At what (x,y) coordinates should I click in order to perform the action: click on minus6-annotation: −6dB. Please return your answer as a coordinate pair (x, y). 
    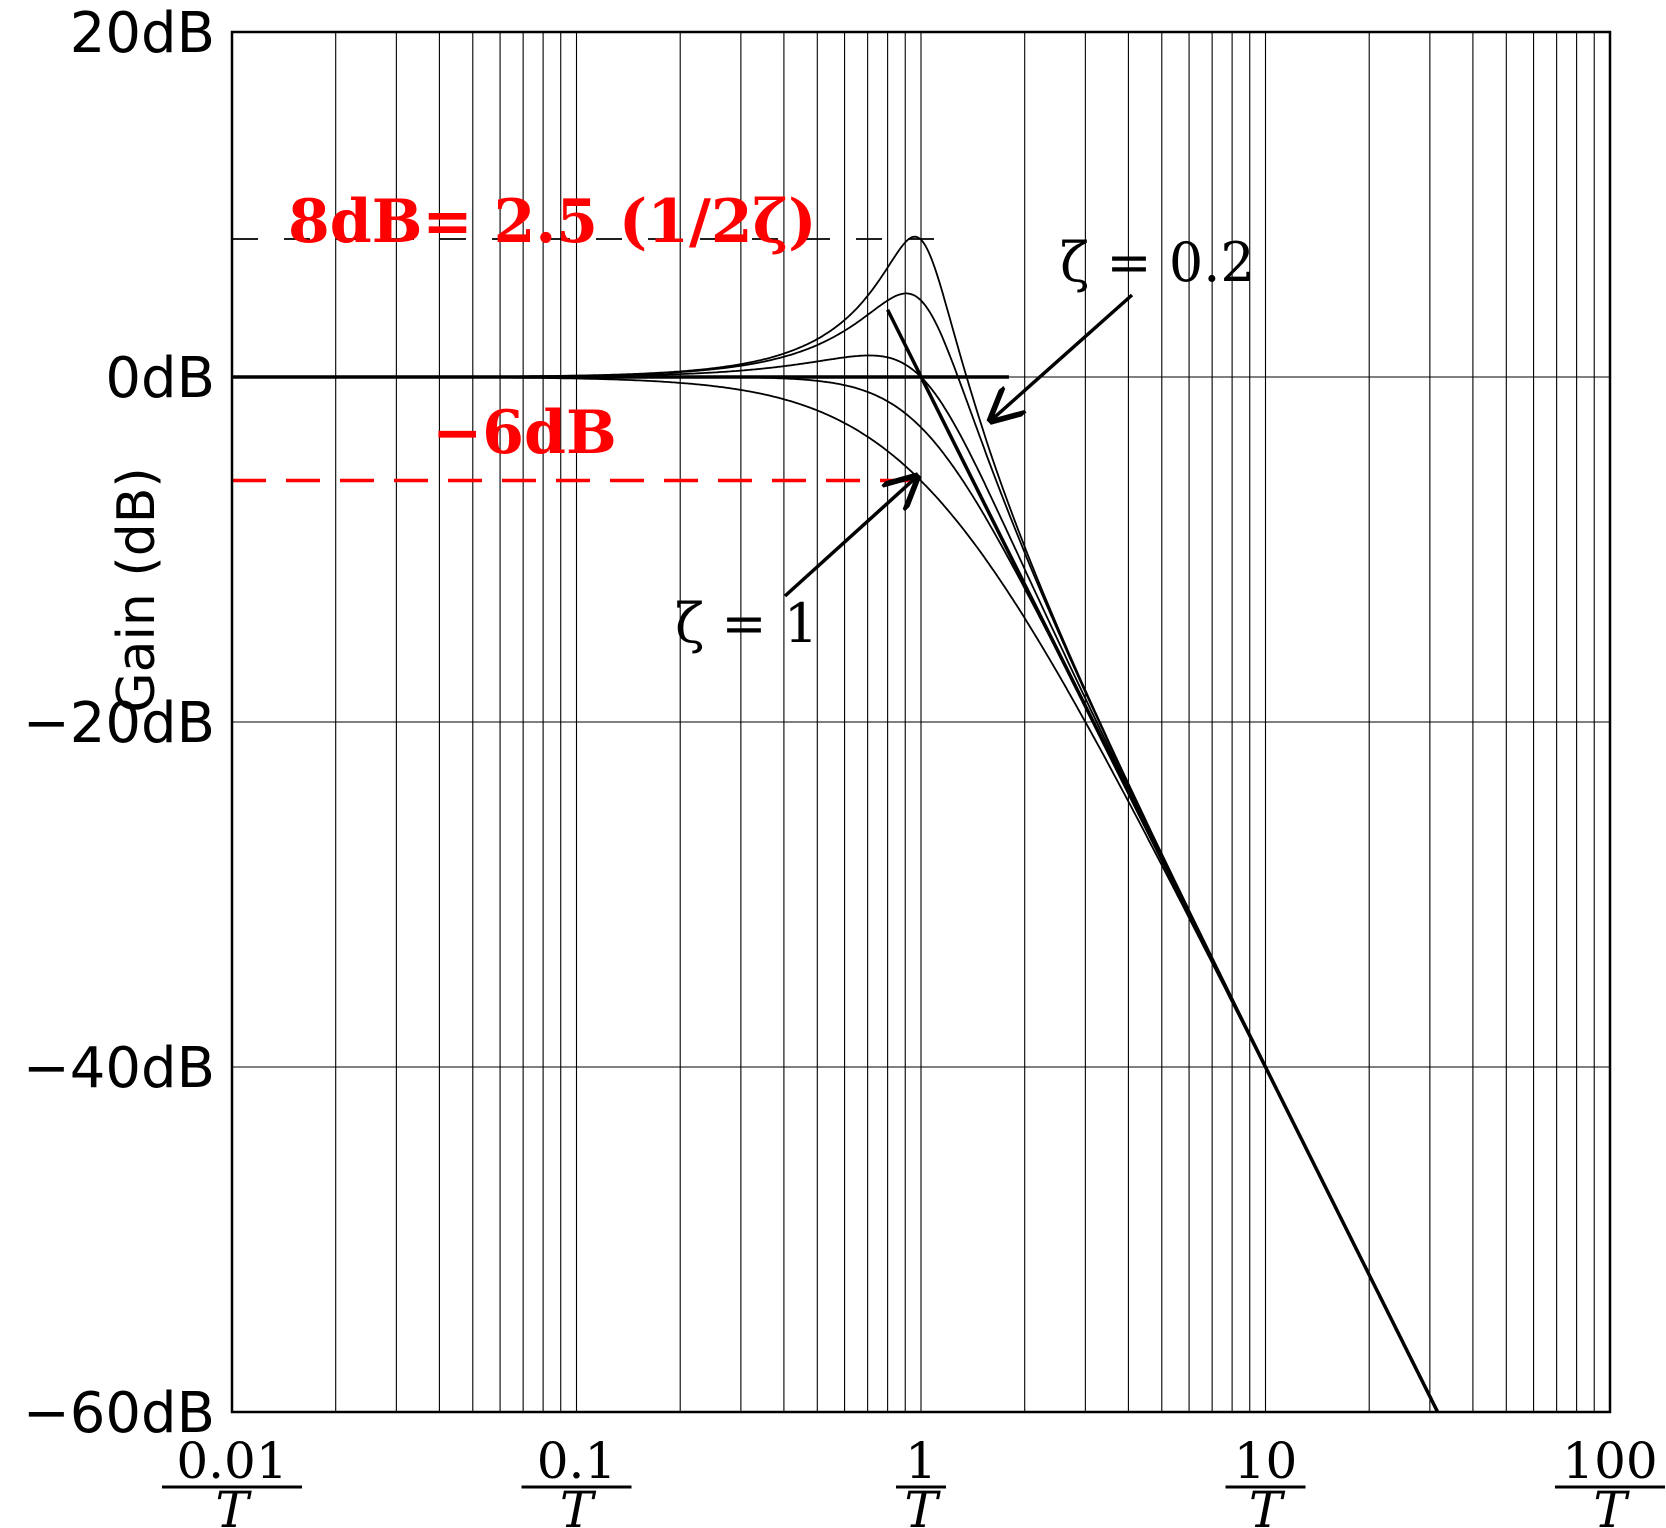
    Looking at the image, I should click on (524, 433).